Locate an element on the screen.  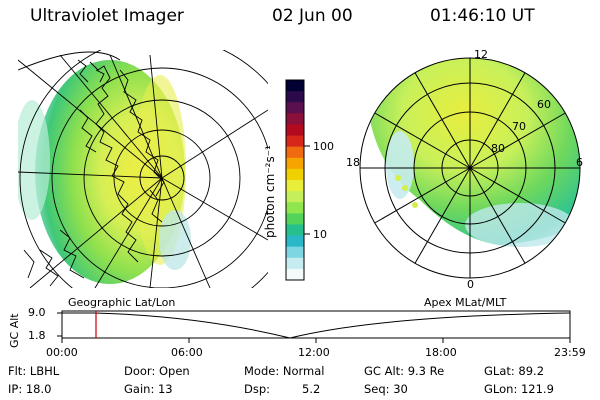
mlat-label-70: 70 is located at coordinates (519, 126).